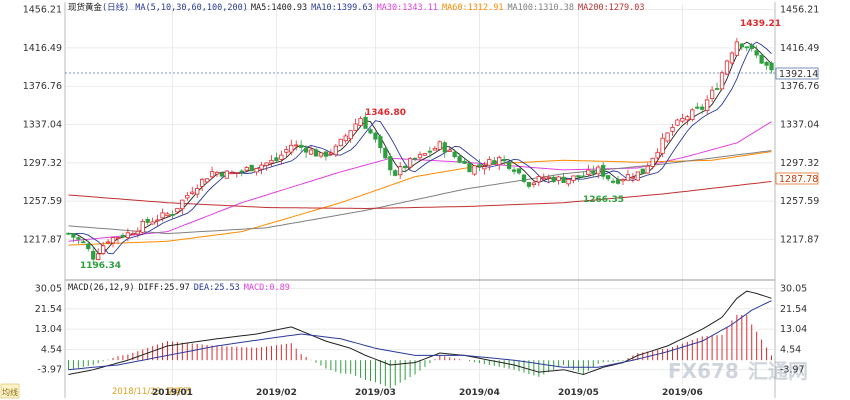 Image resolution: width=850 pixels, height=400 pixels. I want to click on macd-tick-right: 30.05, so click(793, 289).